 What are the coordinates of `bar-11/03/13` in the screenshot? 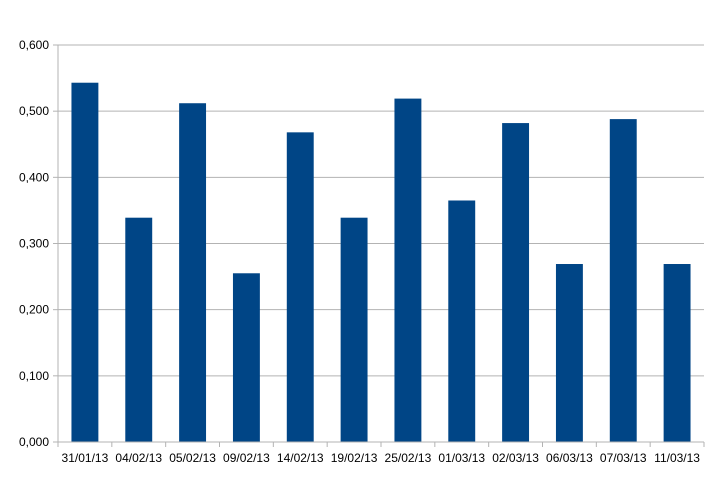 It's located at (677, 353).